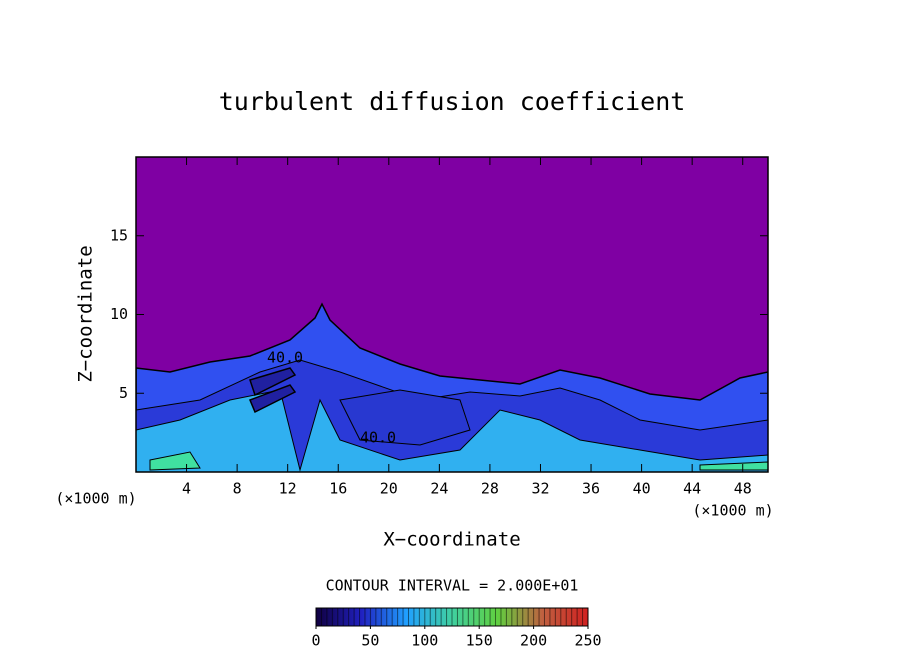  Describe the element at coordinates (186, 489) in the screenshot. I see `x-tick-label: 4` at that location.